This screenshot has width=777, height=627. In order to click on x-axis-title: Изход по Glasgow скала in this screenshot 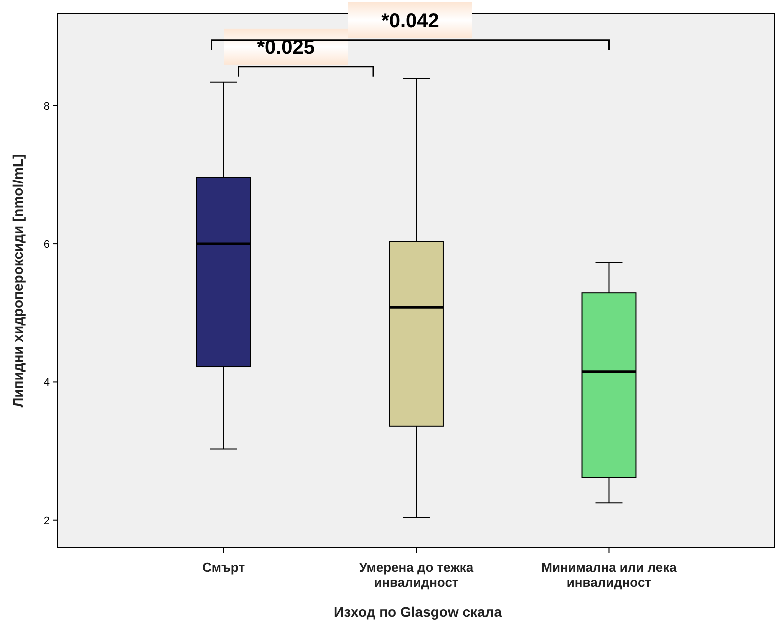, I will do `click(418, 612)`.